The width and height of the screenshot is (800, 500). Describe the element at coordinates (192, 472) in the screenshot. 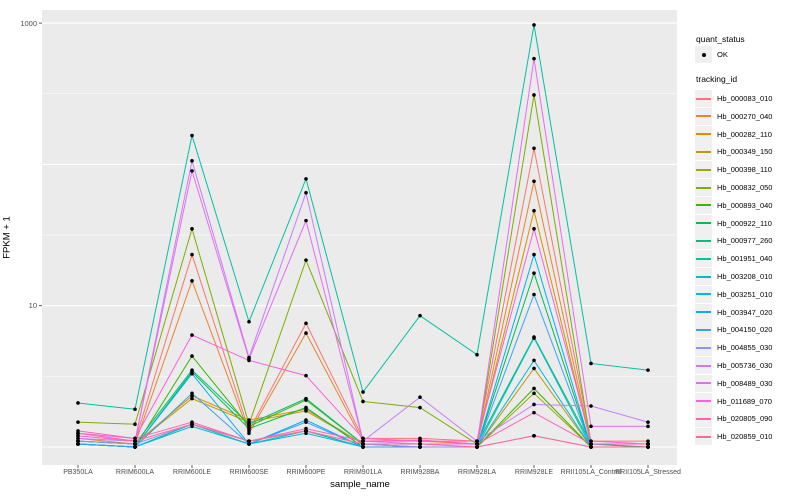

I see `x-tick-label: RRIM600LE` at that location.